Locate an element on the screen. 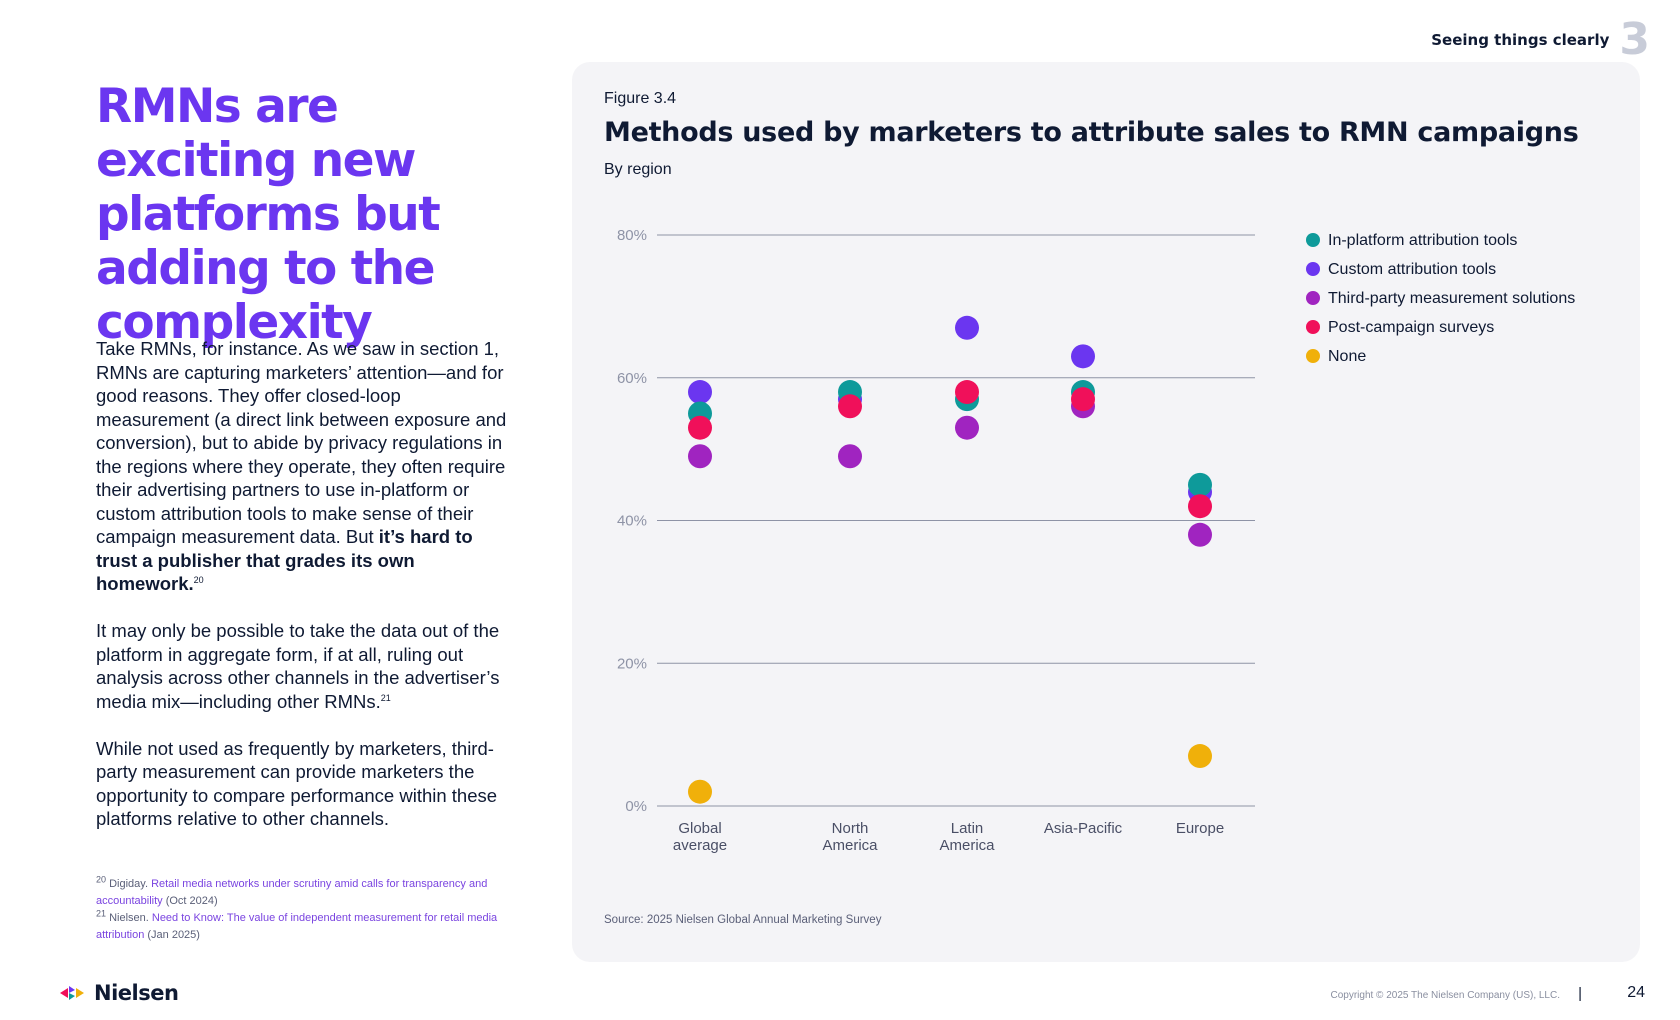 This screenshot has width=1680, height=1020. x-tick-label: North is located at coordinates (850, 828).